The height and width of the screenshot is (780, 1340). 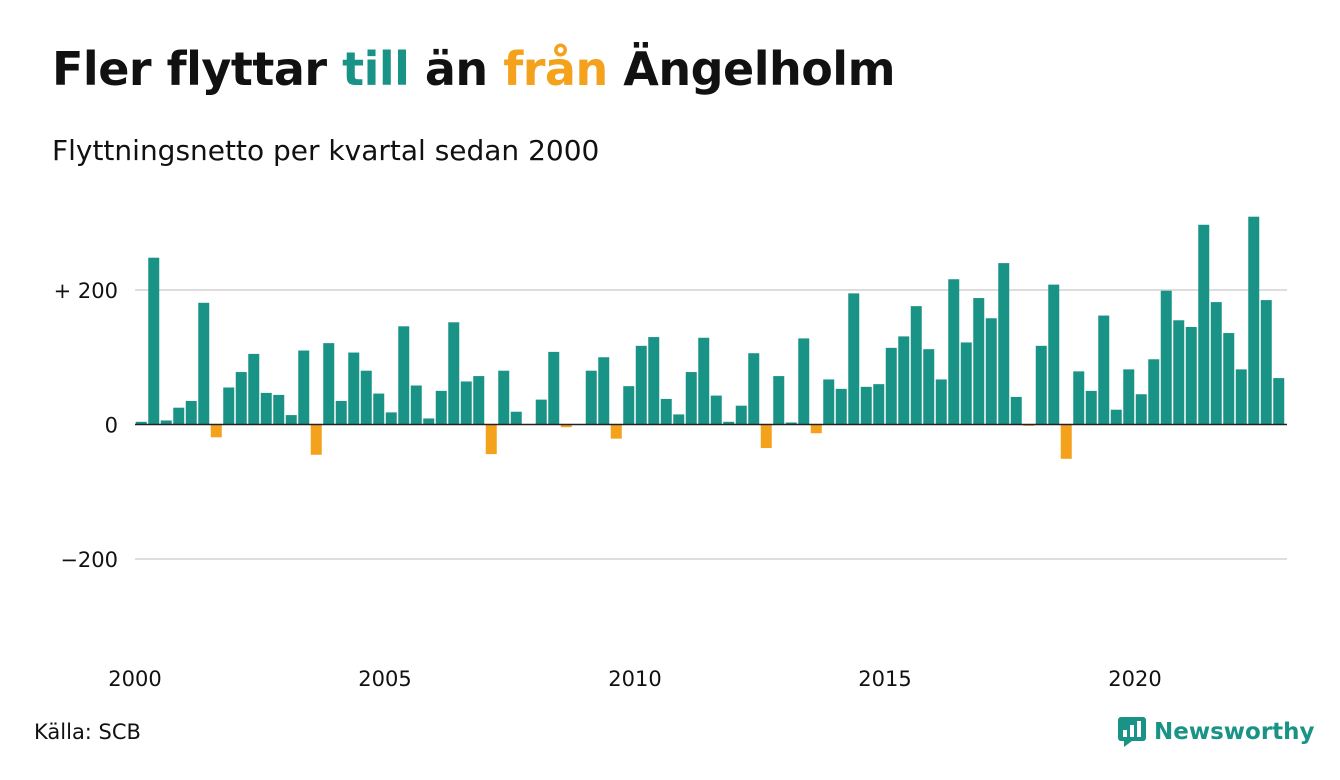 I want to click on x-tick-label: 2005, so click(x=384, y=679).